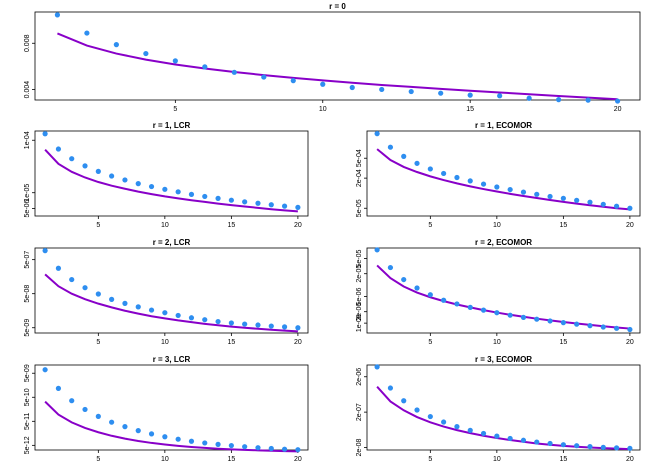  Describe the element at coordinates (27, 373) in the screenshot. I see `y-tick-label: 5e-09` at that location.